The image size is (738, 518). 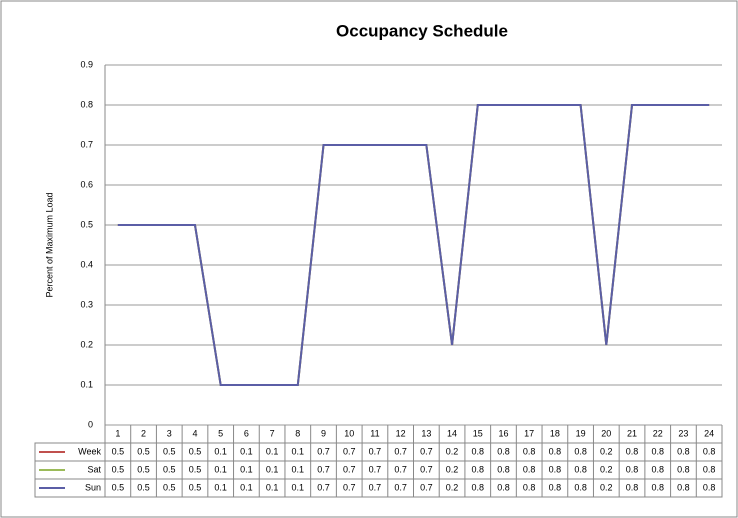 What do you see at coordinates (86, 384) in the screenshot?
I see `y-tick-label: 0.1` at bounding box center [86, 384].